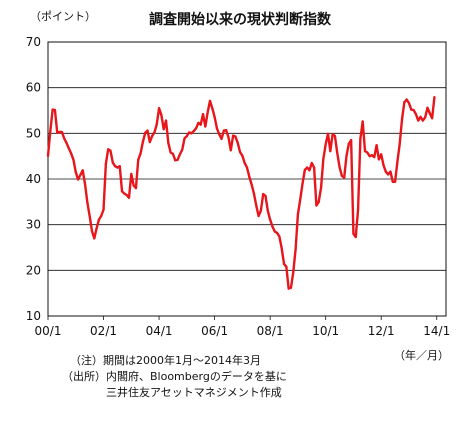 This screenshot has width=460, height=438. I want to click on note-author: 三井住友アセットマネジメント作成, so click(194, 392).